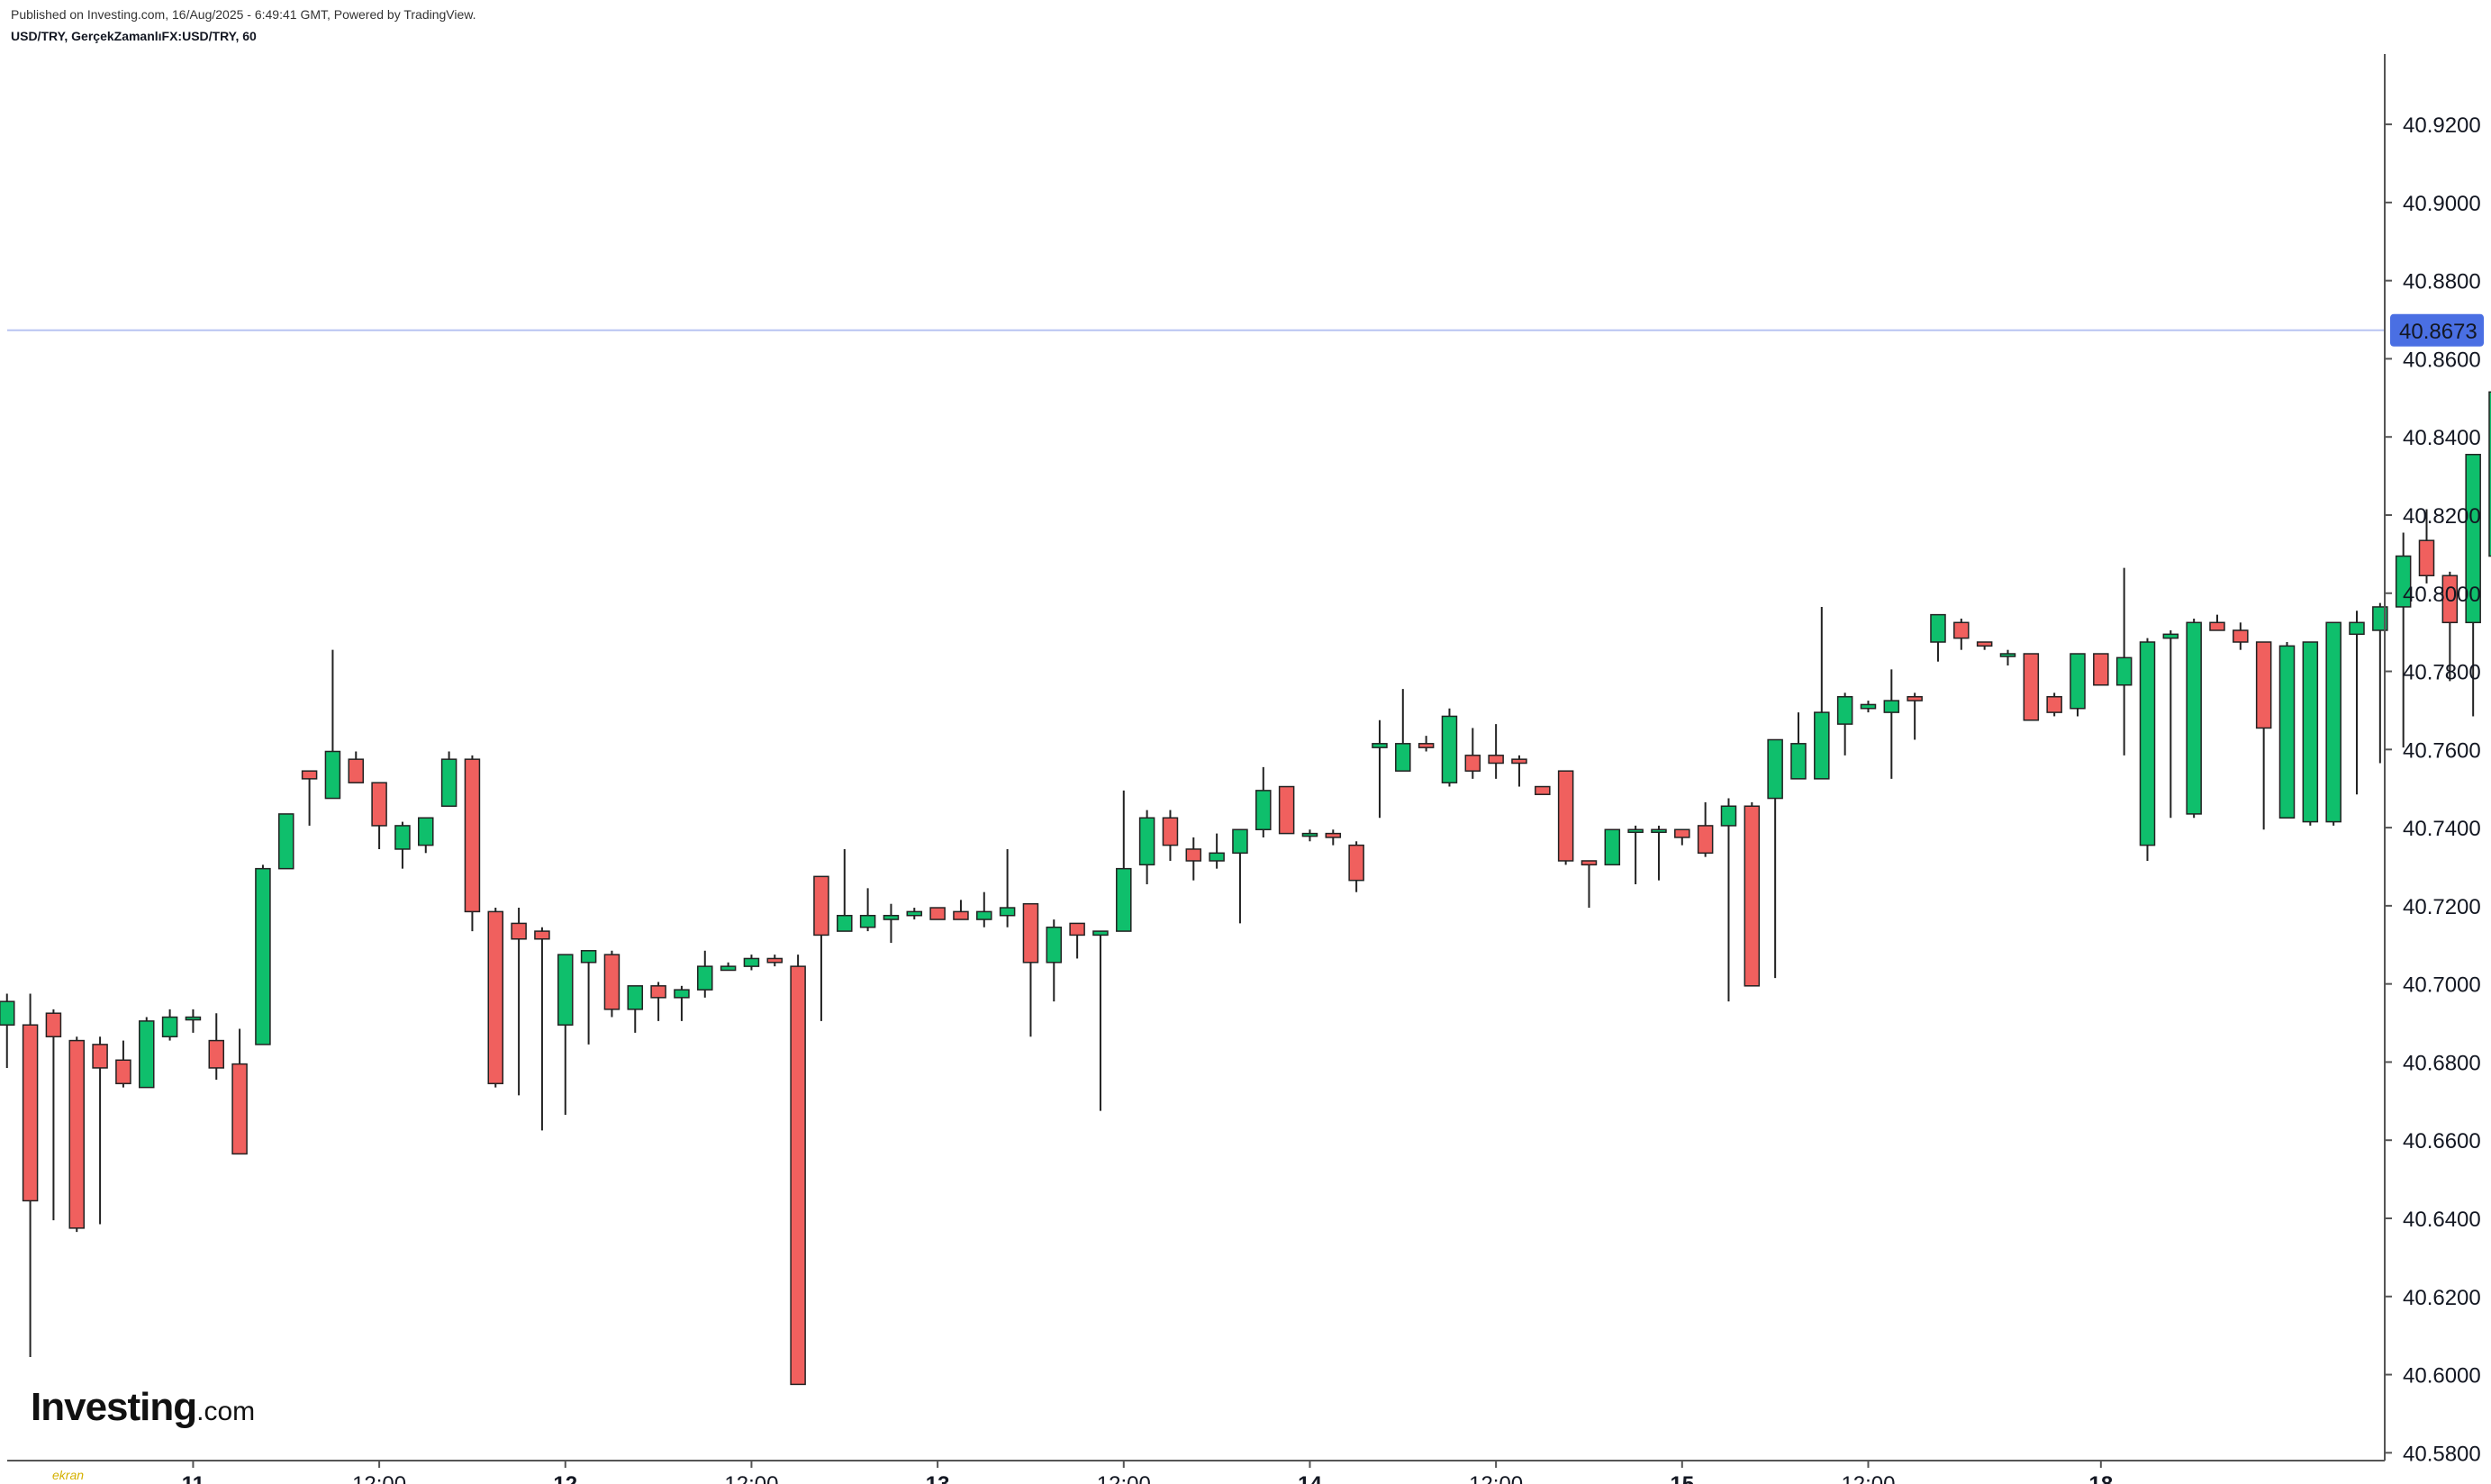 The image size is (2491, 1484). Describe the element at coordinates (2442, 673) in the screenshot. I see `price-tick-label: 40.7800` at that location.